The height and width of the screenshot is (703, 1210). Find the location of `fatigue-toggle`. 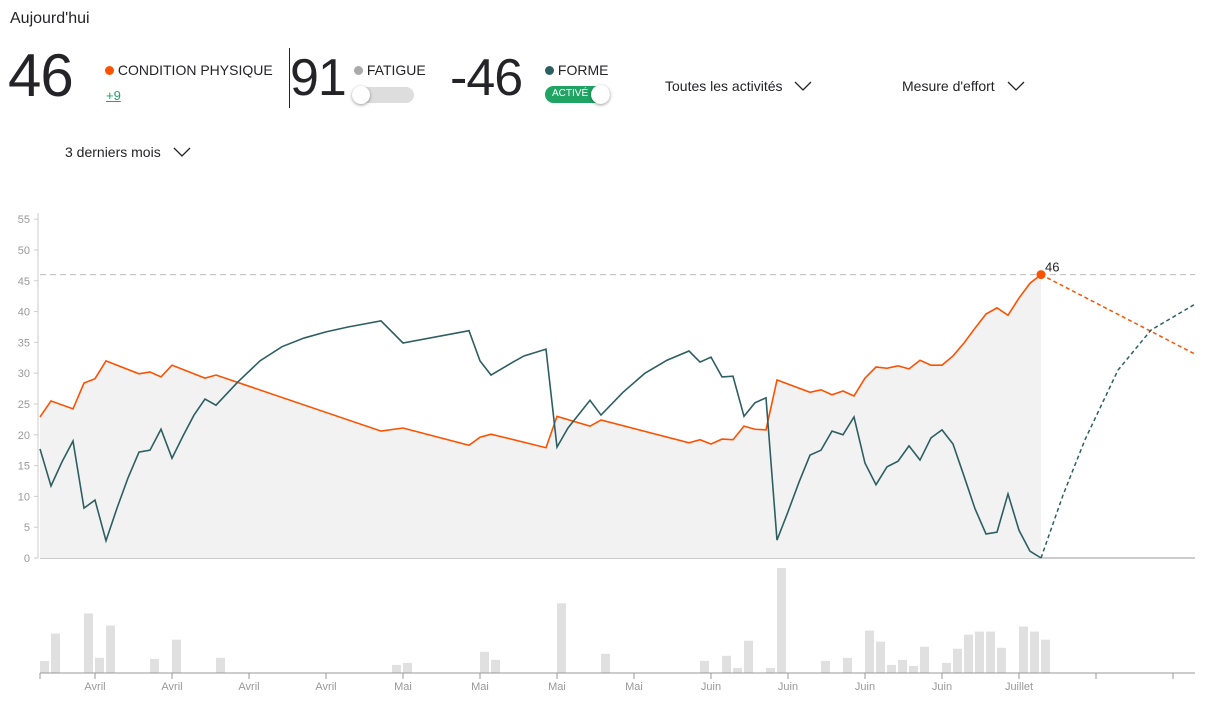

fatigue-toggle is located at coordinates (383, 95).